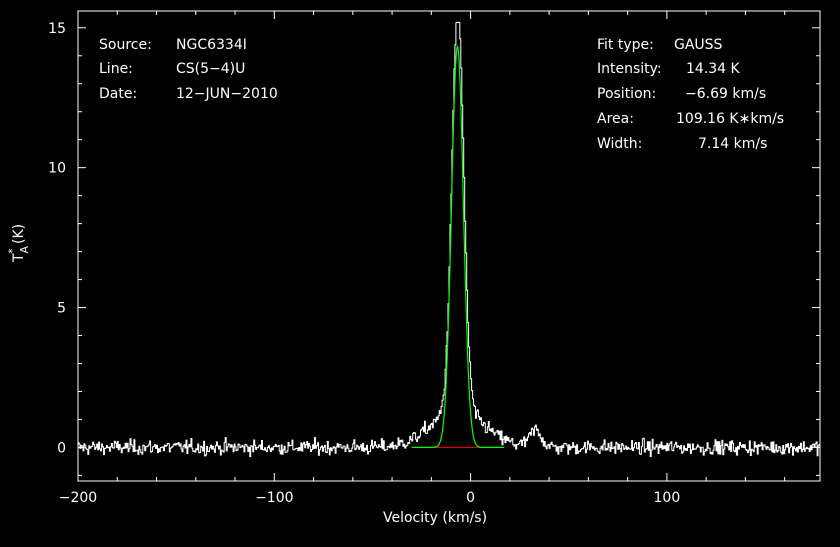  I want to click on source-value: NGC6334I, so click(211, 45).